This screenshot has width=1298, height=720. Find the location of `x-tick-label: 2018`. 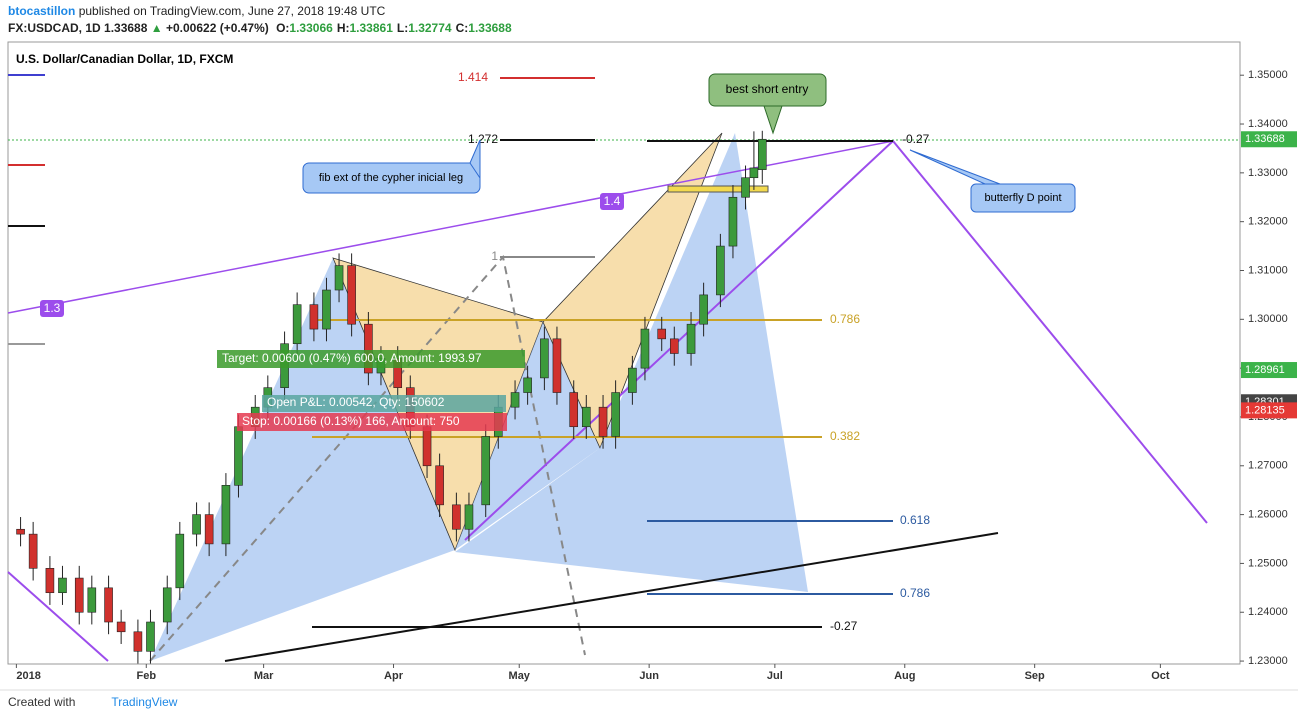

x-tick-label: 2018 is located at coordinates (28, 676).